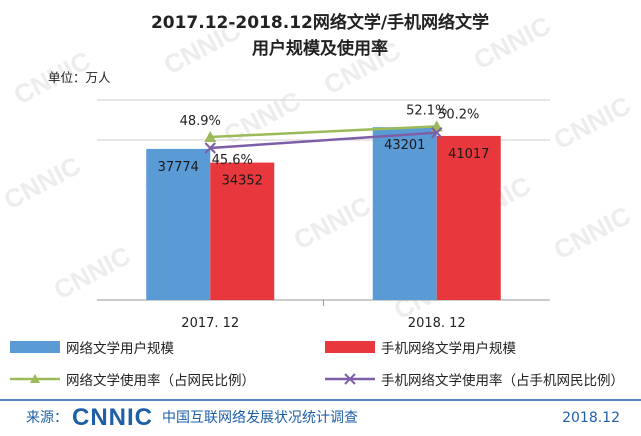 This screenshot has height=436, width=641. What do you see at coordinates (47, 418) in the screenshot?
I see `source-label: 来源：` at bounding box center [47, 418].